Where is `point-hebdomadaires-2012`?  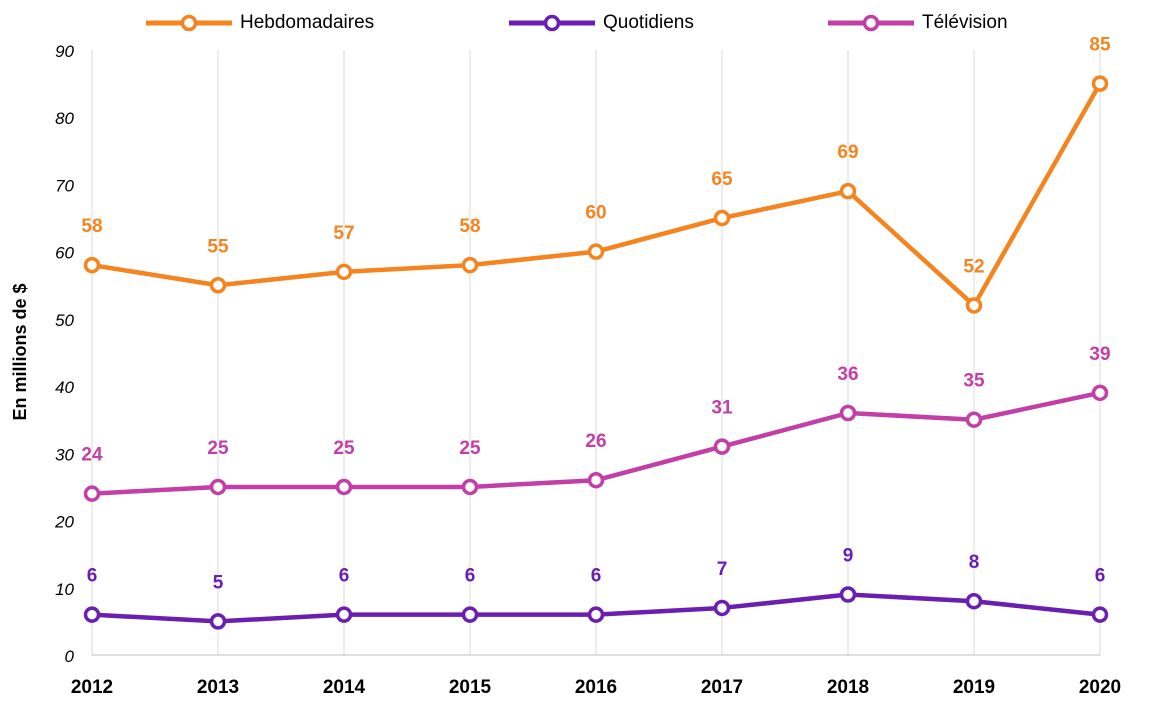
point-hebdomadaires-2012 is located at coordinates (92, 265).